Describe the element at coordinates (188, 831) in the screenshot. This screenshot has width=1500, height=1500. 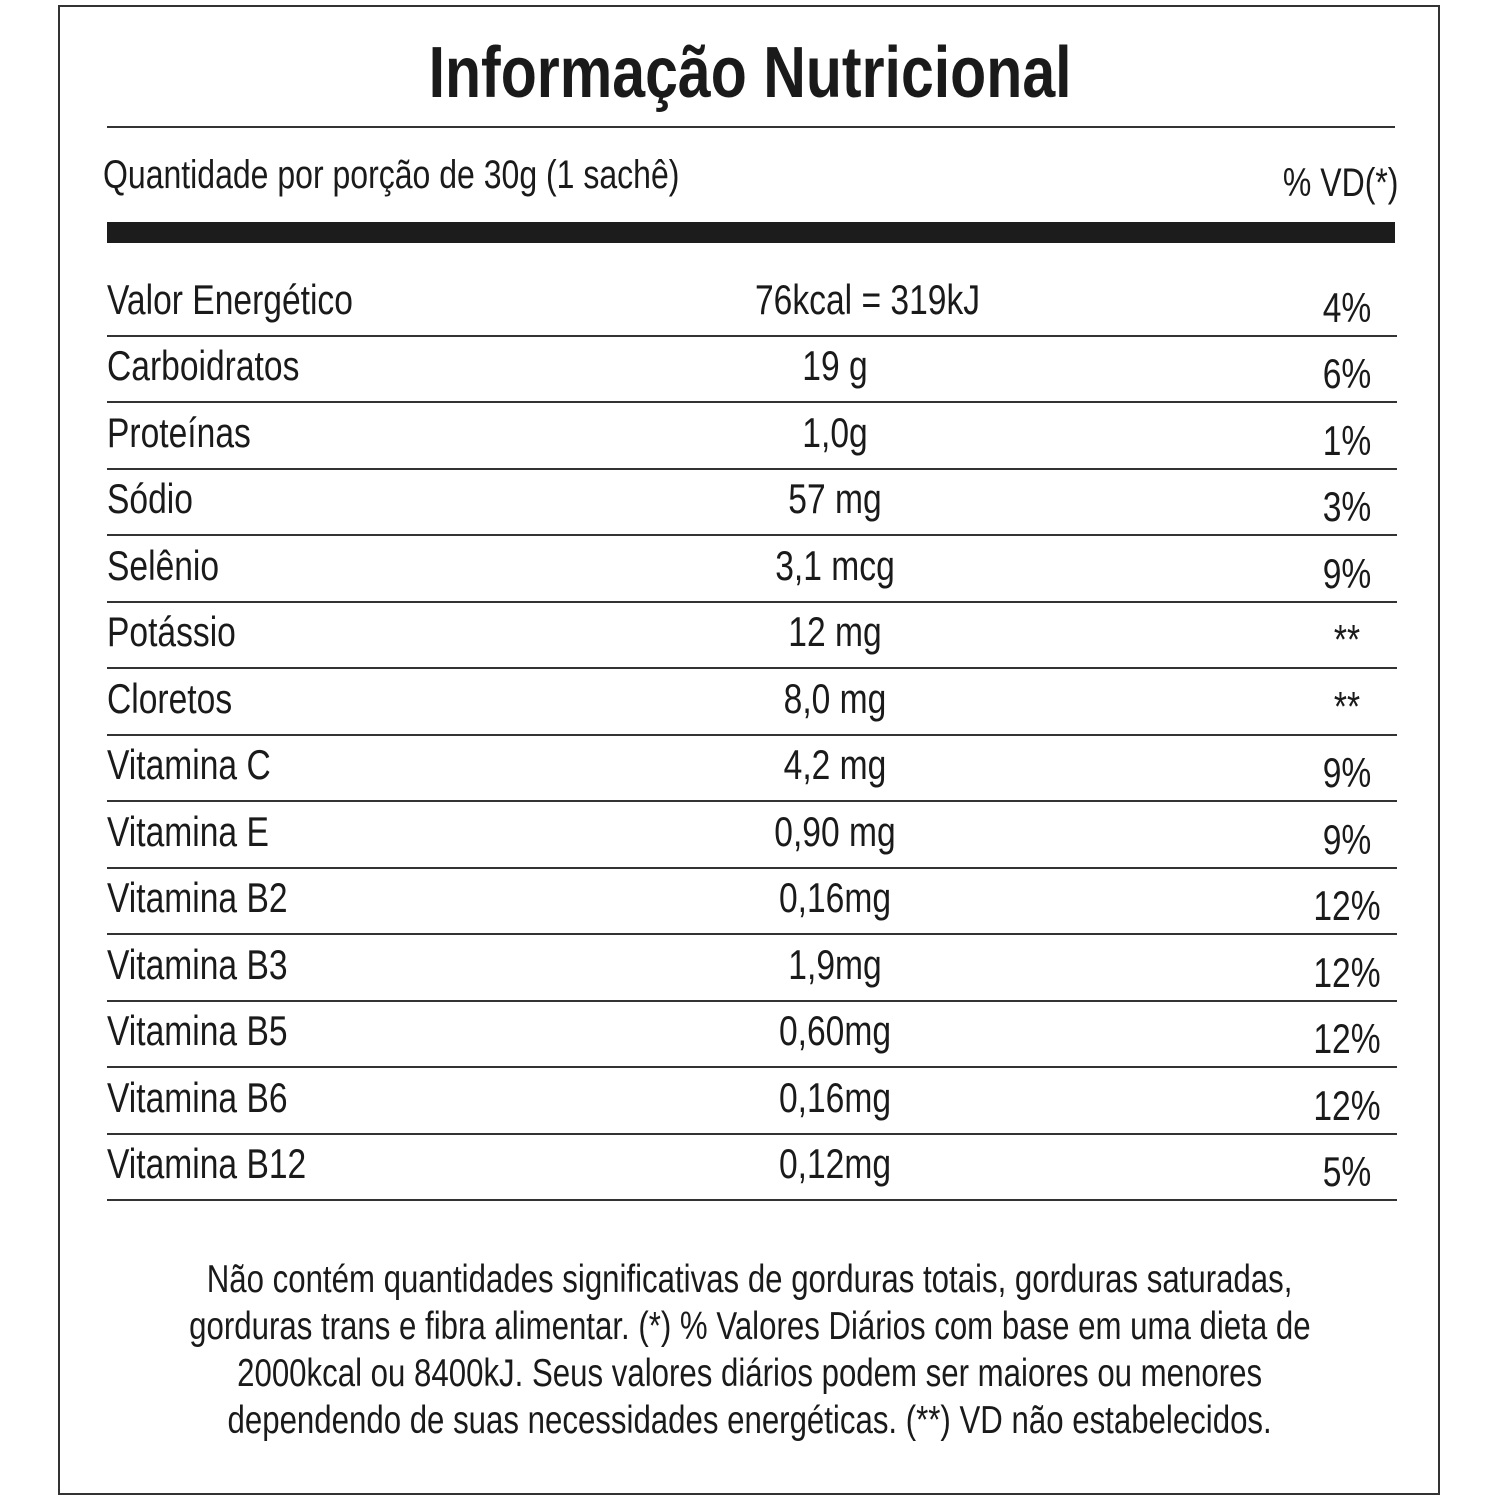
I see `nutrient-name: Vitamina E` at that location.